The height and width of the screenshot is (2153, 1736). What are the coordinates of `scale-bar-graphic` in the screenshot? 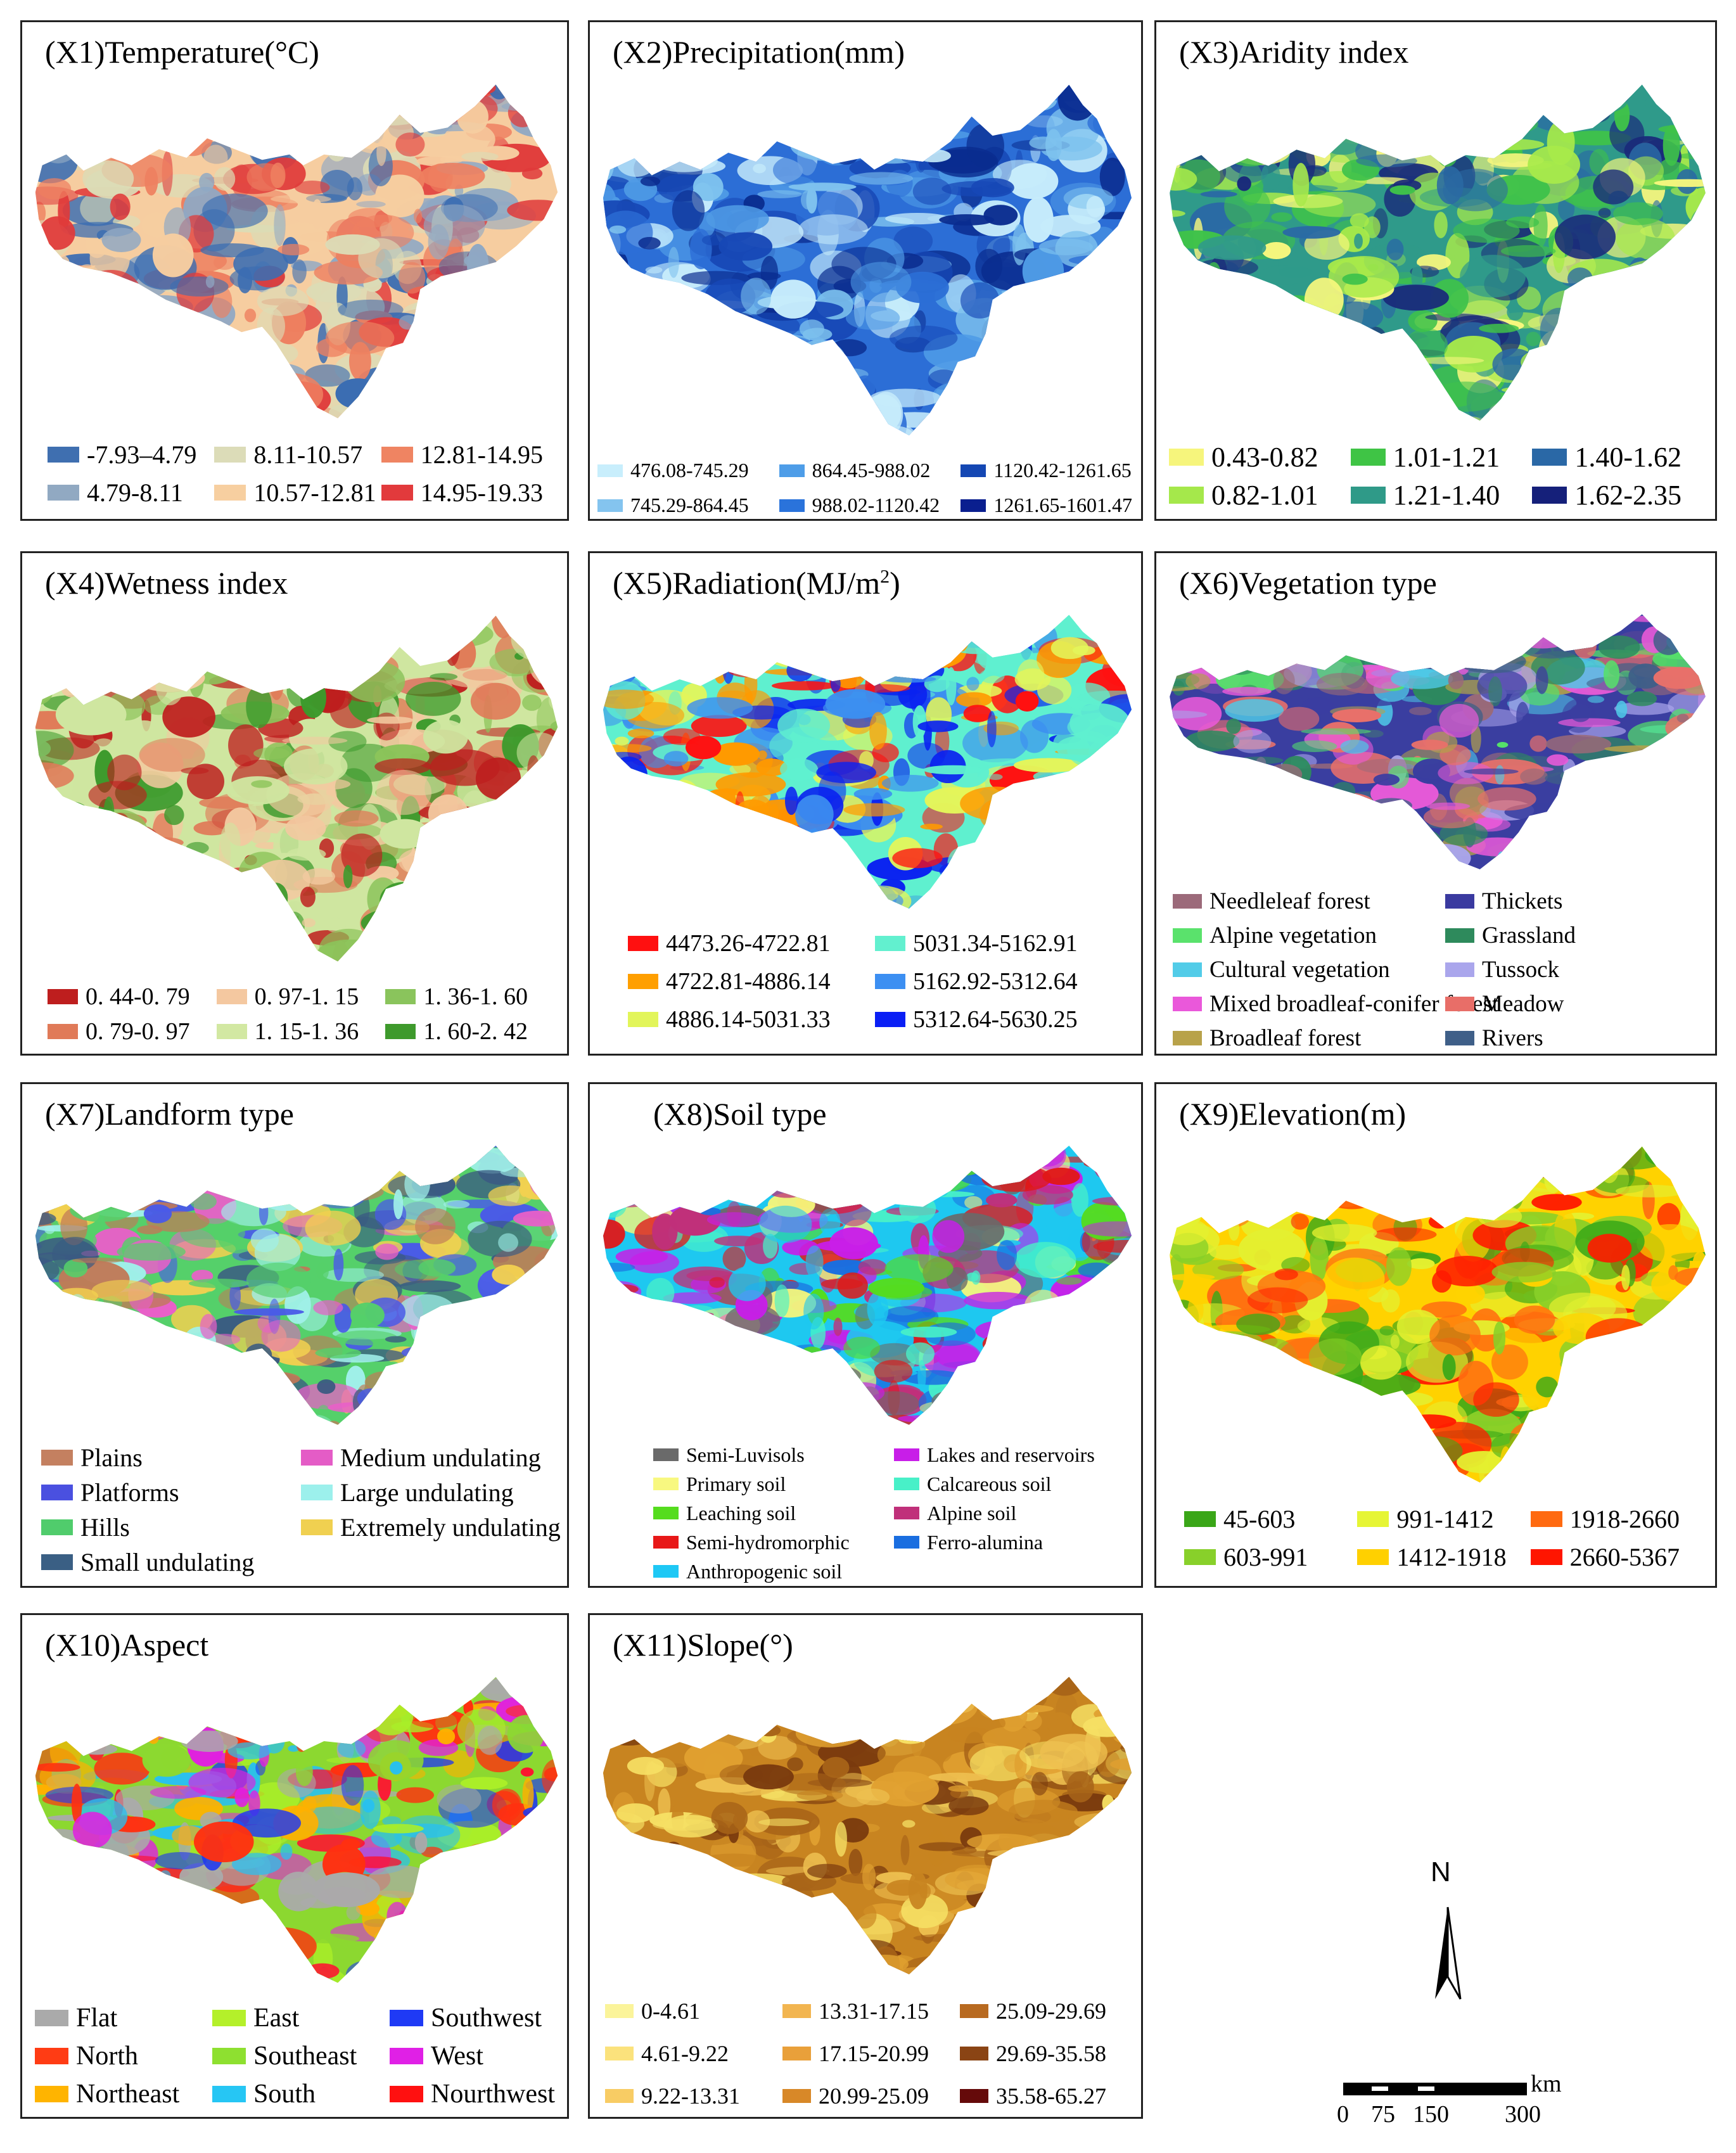 It's located at (1435, 2089).